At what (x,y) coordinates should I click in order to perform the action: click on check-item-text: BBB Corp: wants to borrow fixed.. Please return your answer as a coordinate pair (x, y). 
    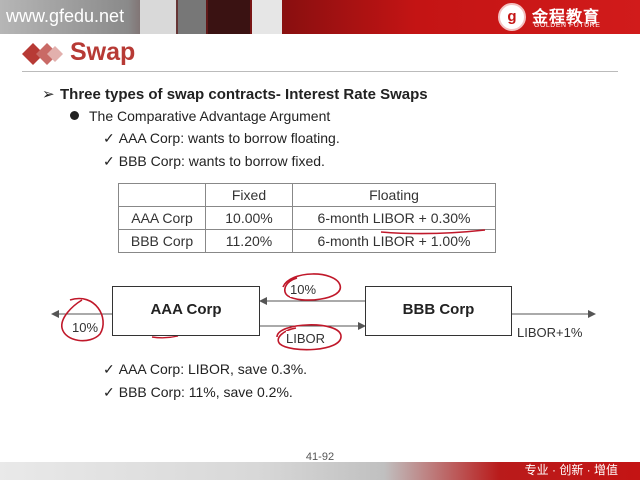
    Looking at the image, I should click on (221, 161).